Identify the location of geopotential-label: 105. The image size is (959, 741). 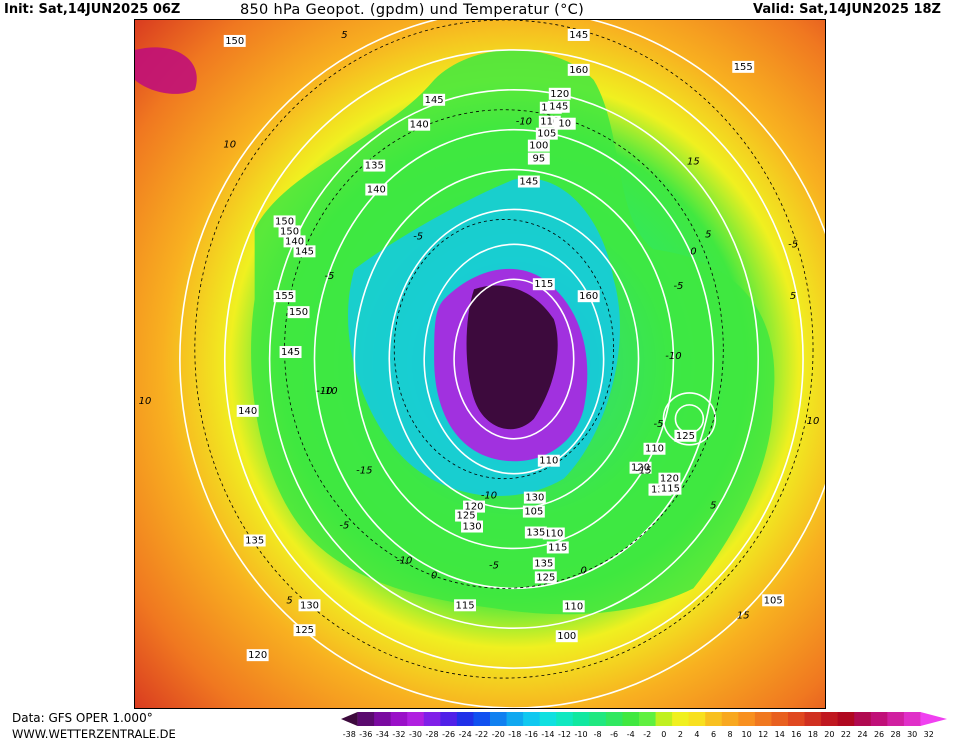
(773, 600).